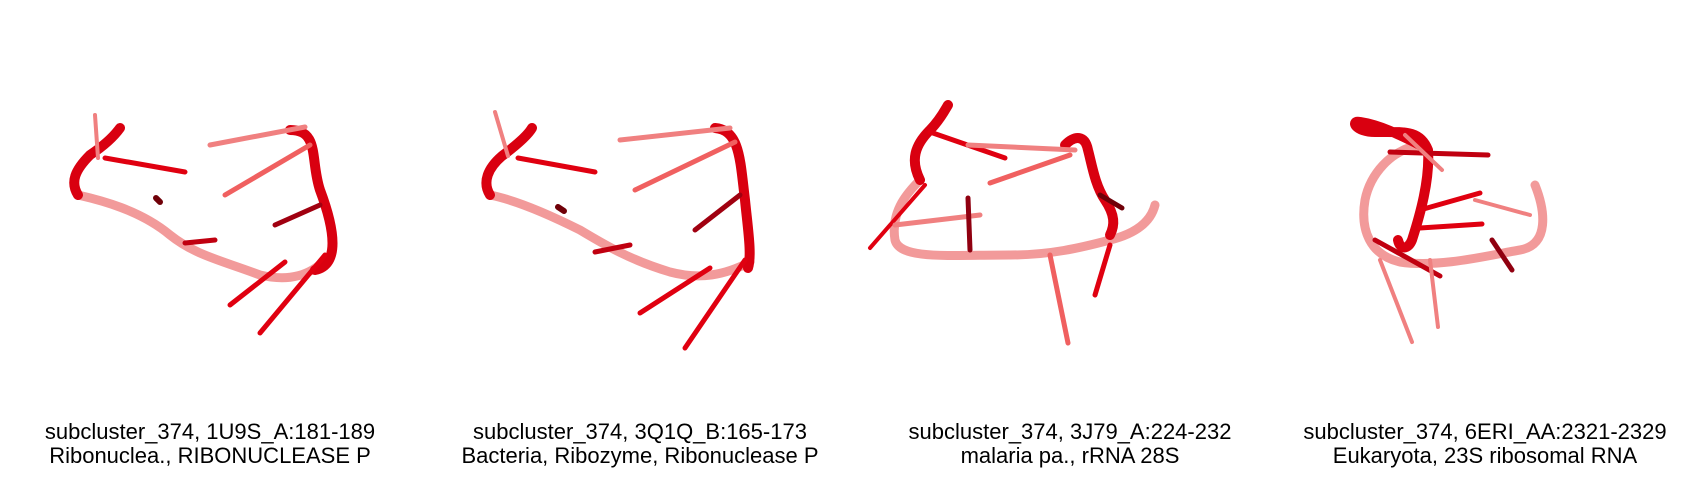 The height and width of the screenshot is (480, 1700). I want to click on caption-title: subcluster_374, 1U9S_A:181-189, so click(210, 431).